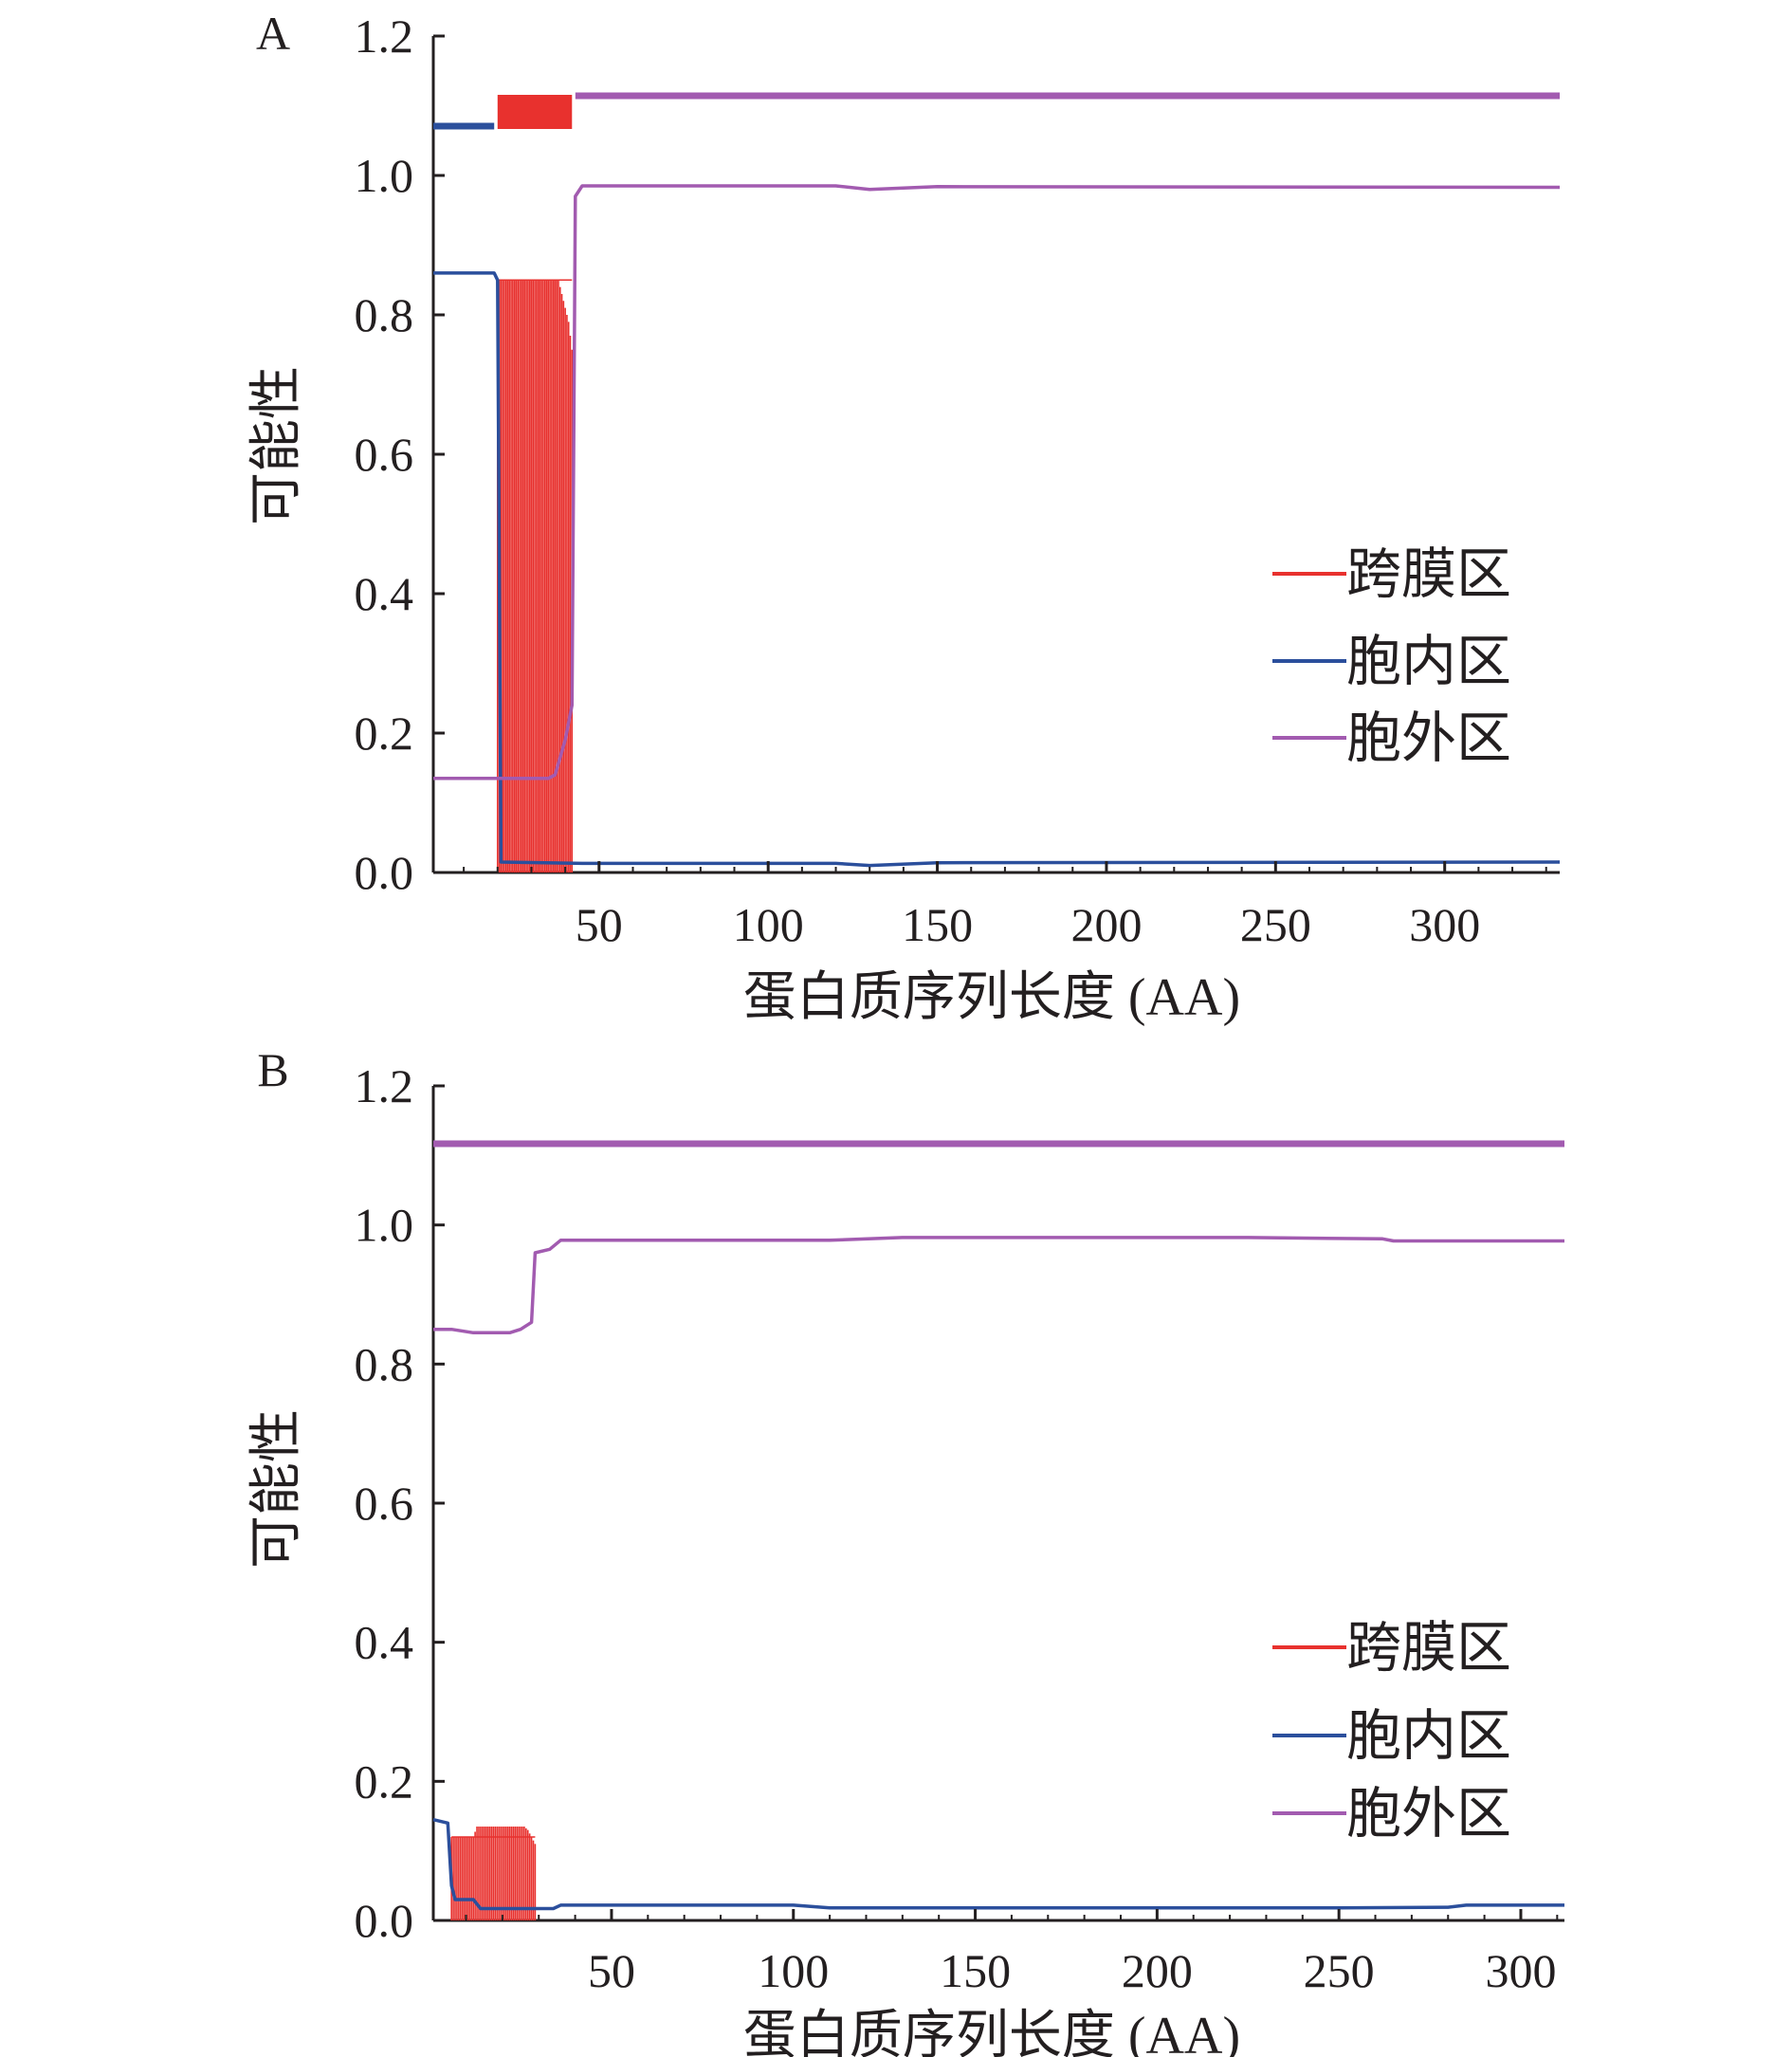 The width and height of the screenshot is (1792, 2057). I want to click on series-outside, so click(998, 1285).